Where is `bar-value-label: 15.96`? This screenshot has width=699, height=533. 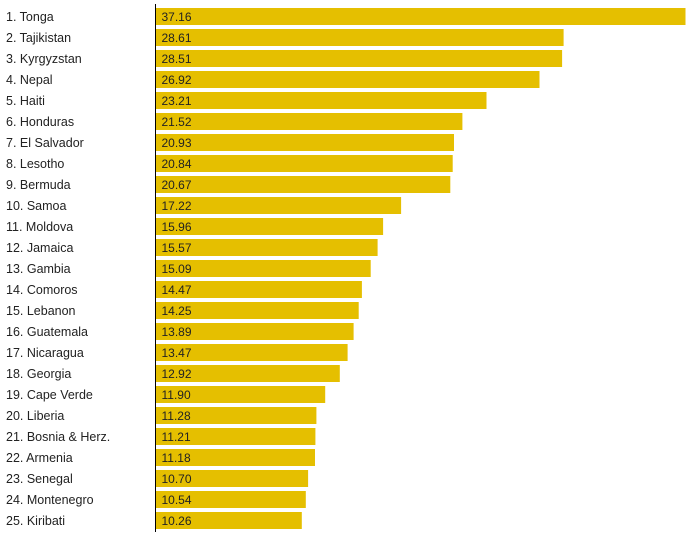 bar-value-label: 15.96 is located at coordinates (177, 227).